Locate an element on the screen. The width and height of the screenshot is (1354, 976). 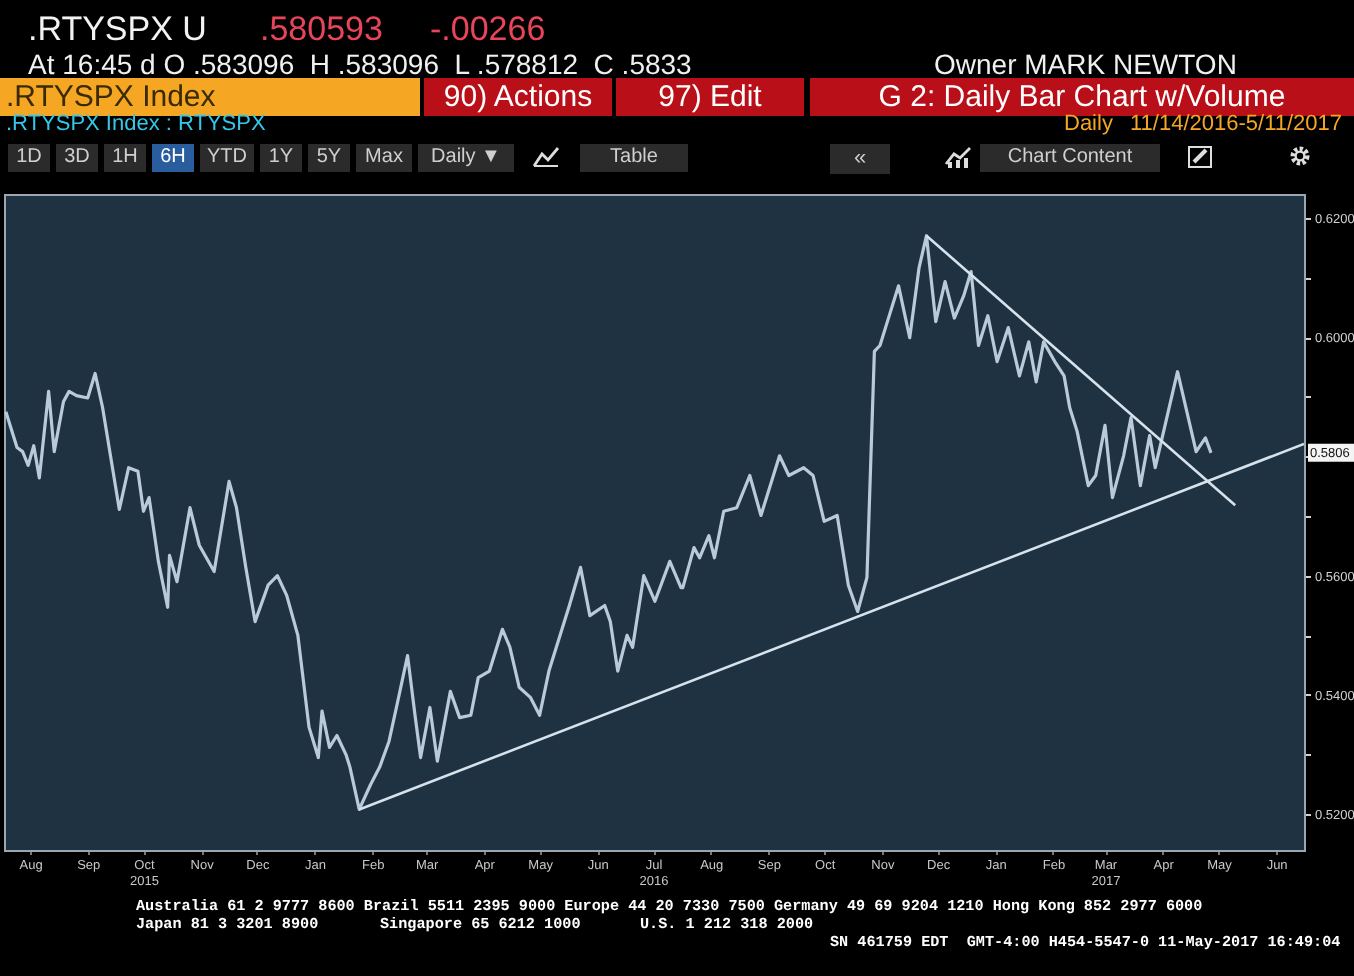
text: 5Y is located at coordinates (329, 158).